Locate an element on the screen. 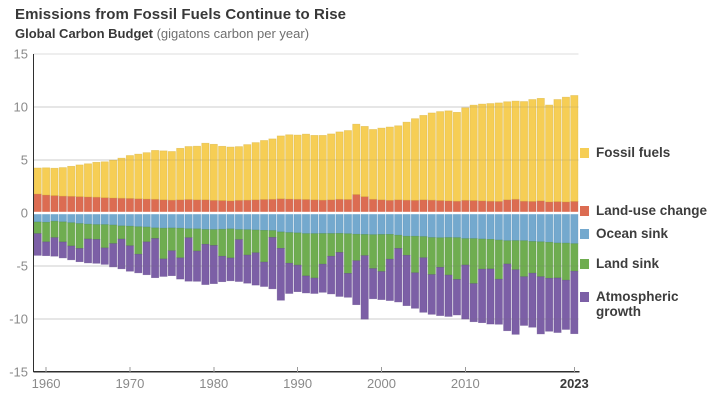 This screenshot has height=400, width=720. y-axis-label: 10 is located at coordinates (21, 107).